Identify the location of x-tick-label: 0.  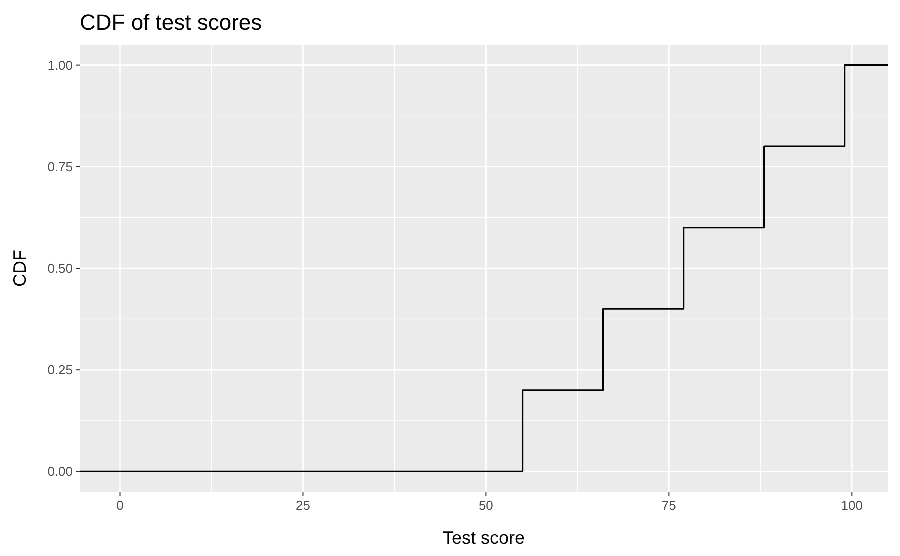
(120, 505).